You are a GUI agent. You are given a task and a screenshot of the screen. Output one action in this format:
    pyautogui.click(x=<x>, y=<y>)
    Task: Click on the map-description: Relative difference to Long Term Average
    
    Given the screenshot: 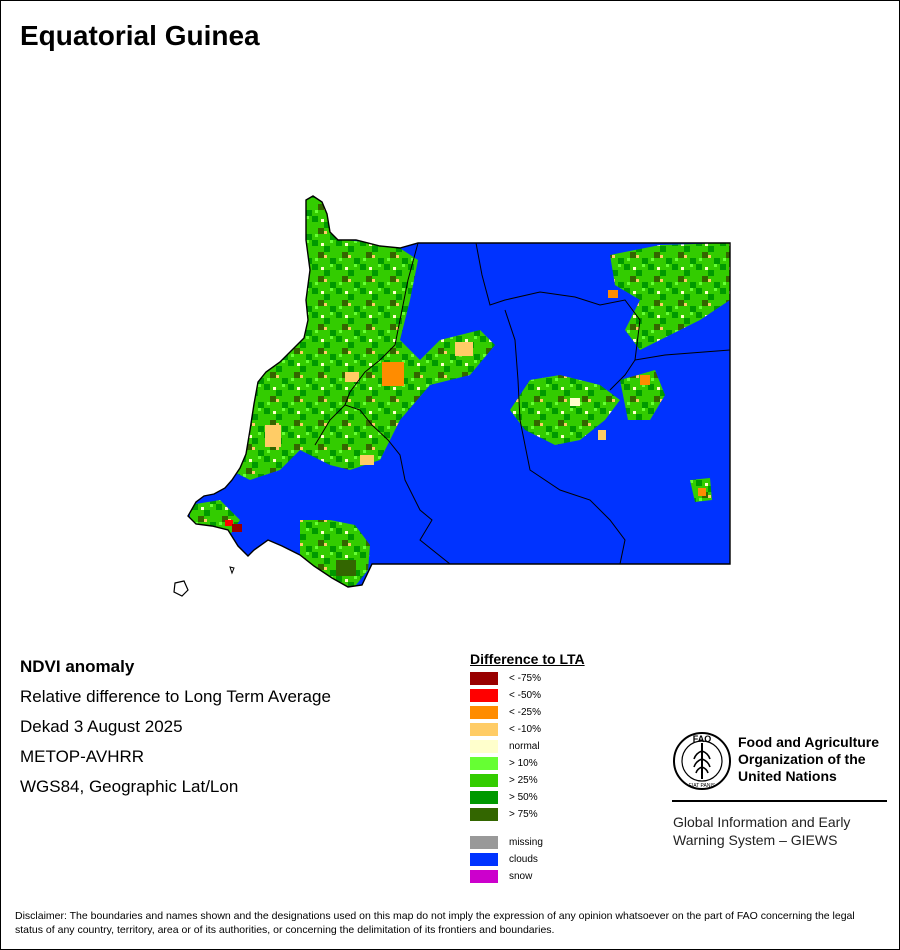 What is the action you would take?
    pyautogui.click(x=175, y=696)
    